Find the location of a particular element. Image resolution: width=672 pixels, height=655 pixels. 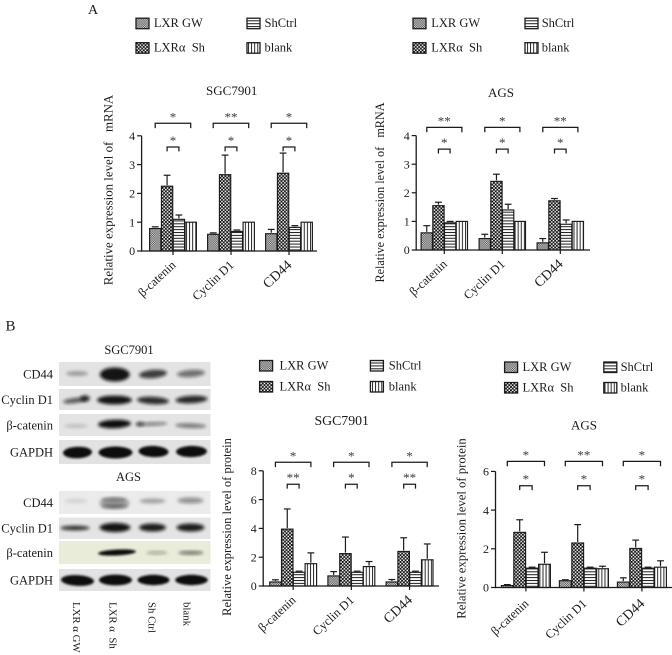

svg-text: LXR α Sh is located at coordinates (113, 625).